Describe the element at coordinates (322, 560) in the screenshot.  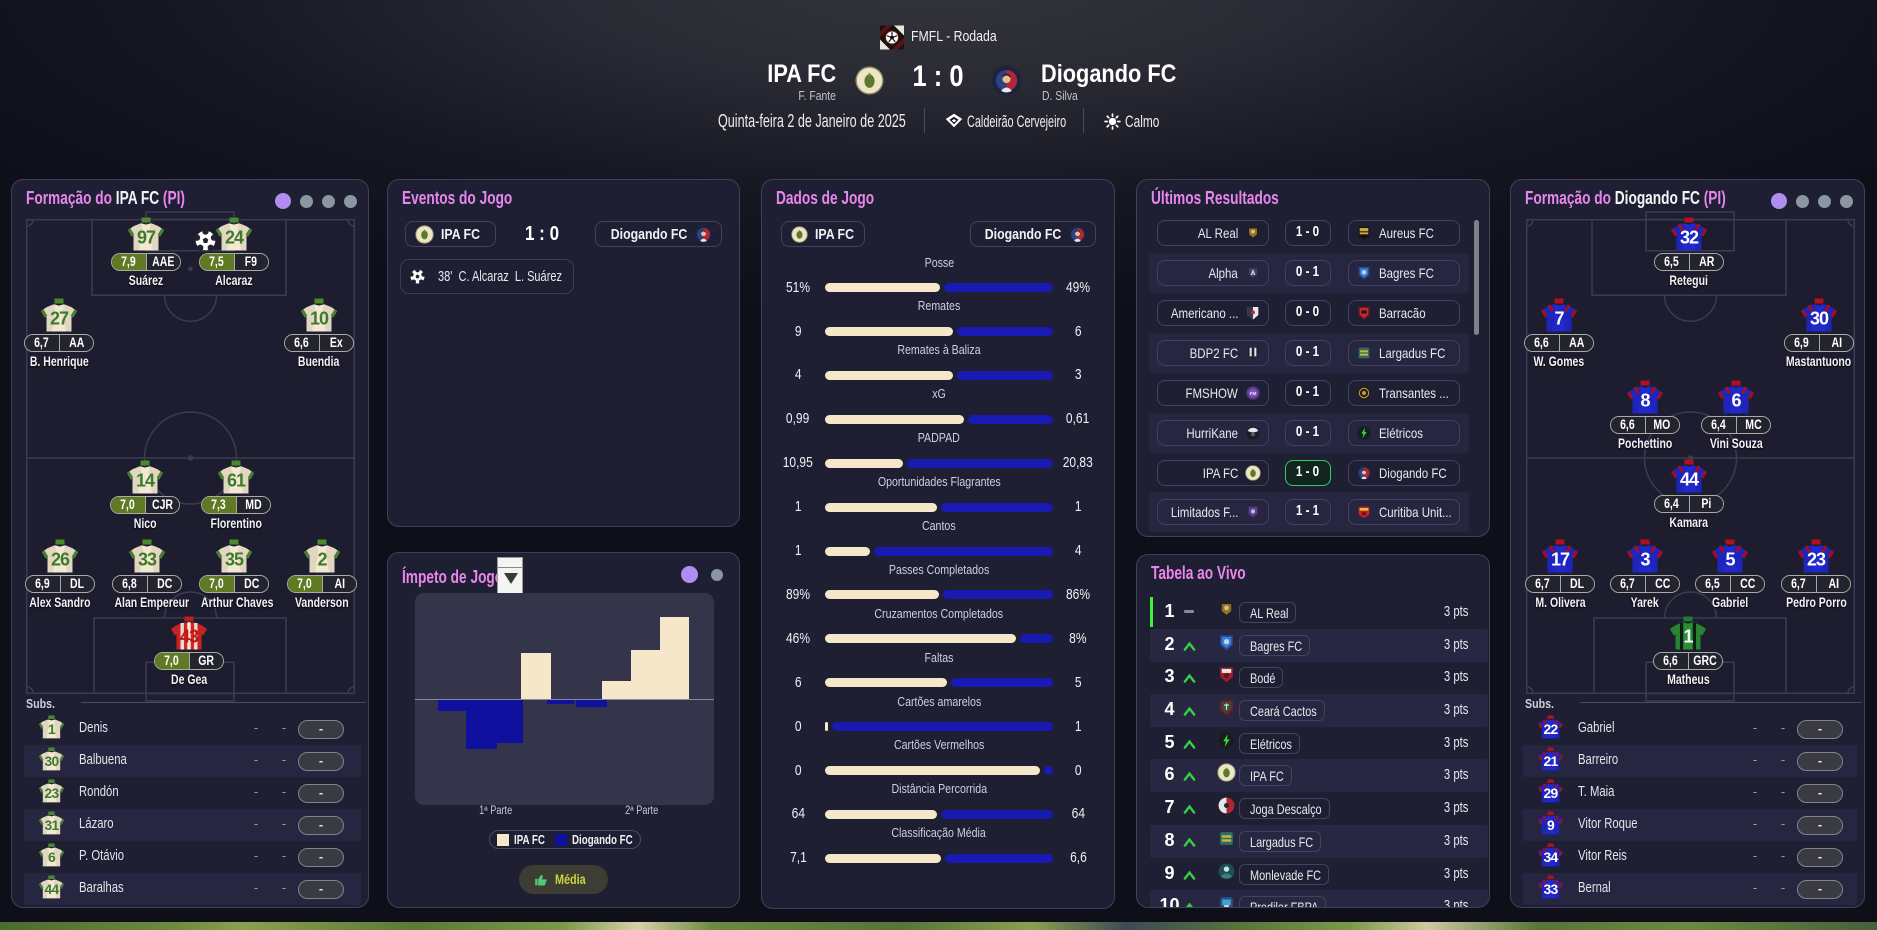
I see `svg-text: 2` at that location.